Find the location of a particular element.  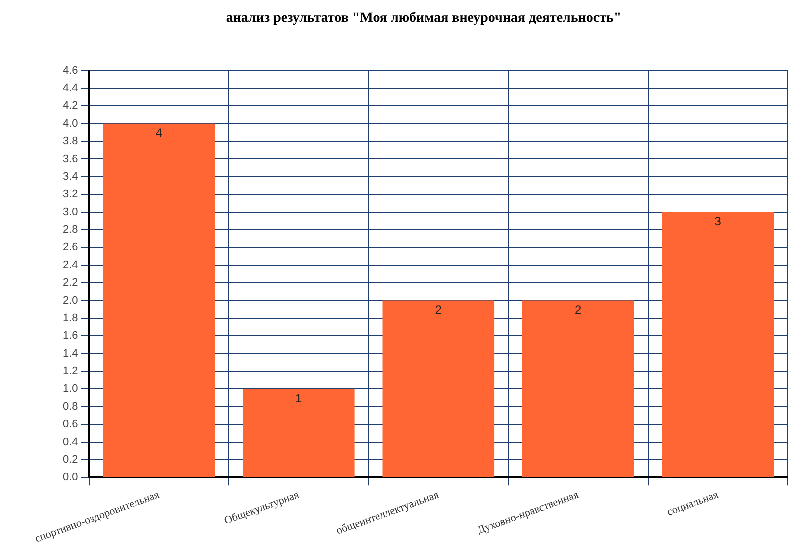

y-tick-label: 3.2 is located at coordinates (70, 194).